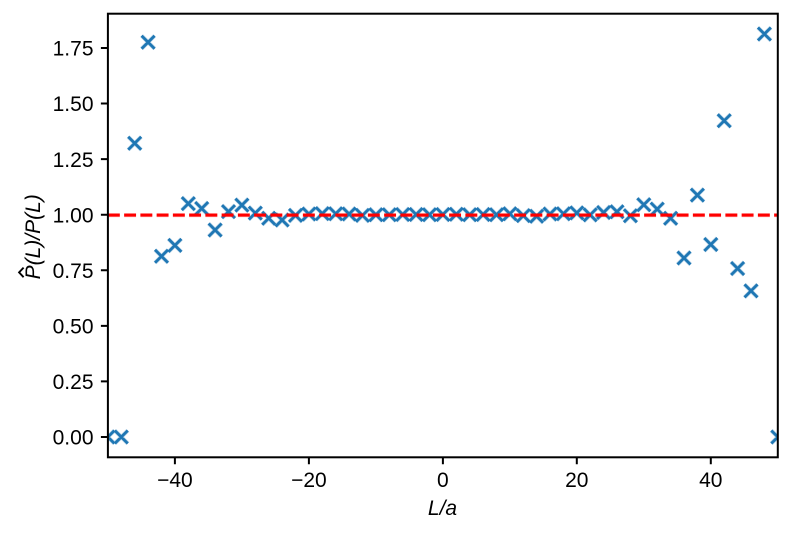  Describe the element at coordinates (710, 480) in the screenshot. I see `svg-text: 40` at that location.